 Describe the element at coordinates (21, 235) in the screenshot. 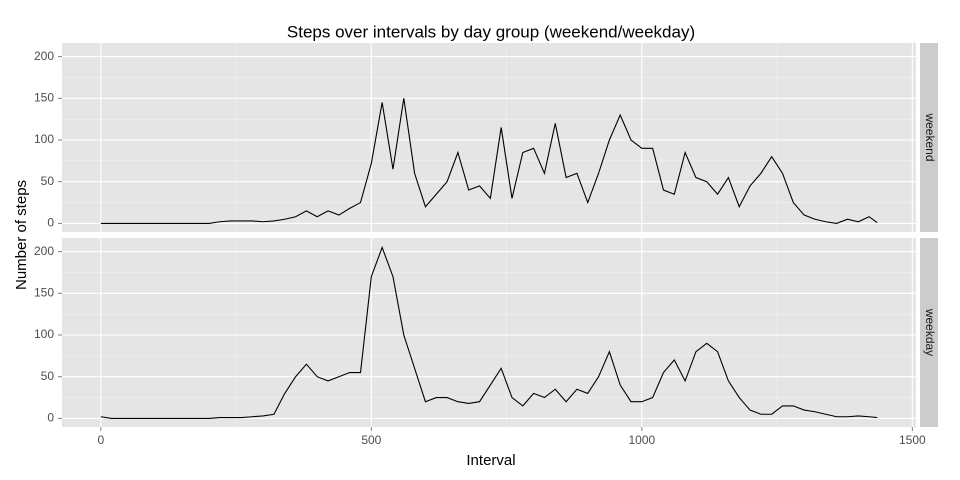

I see `y-axis-label: Number of steps` at that location.